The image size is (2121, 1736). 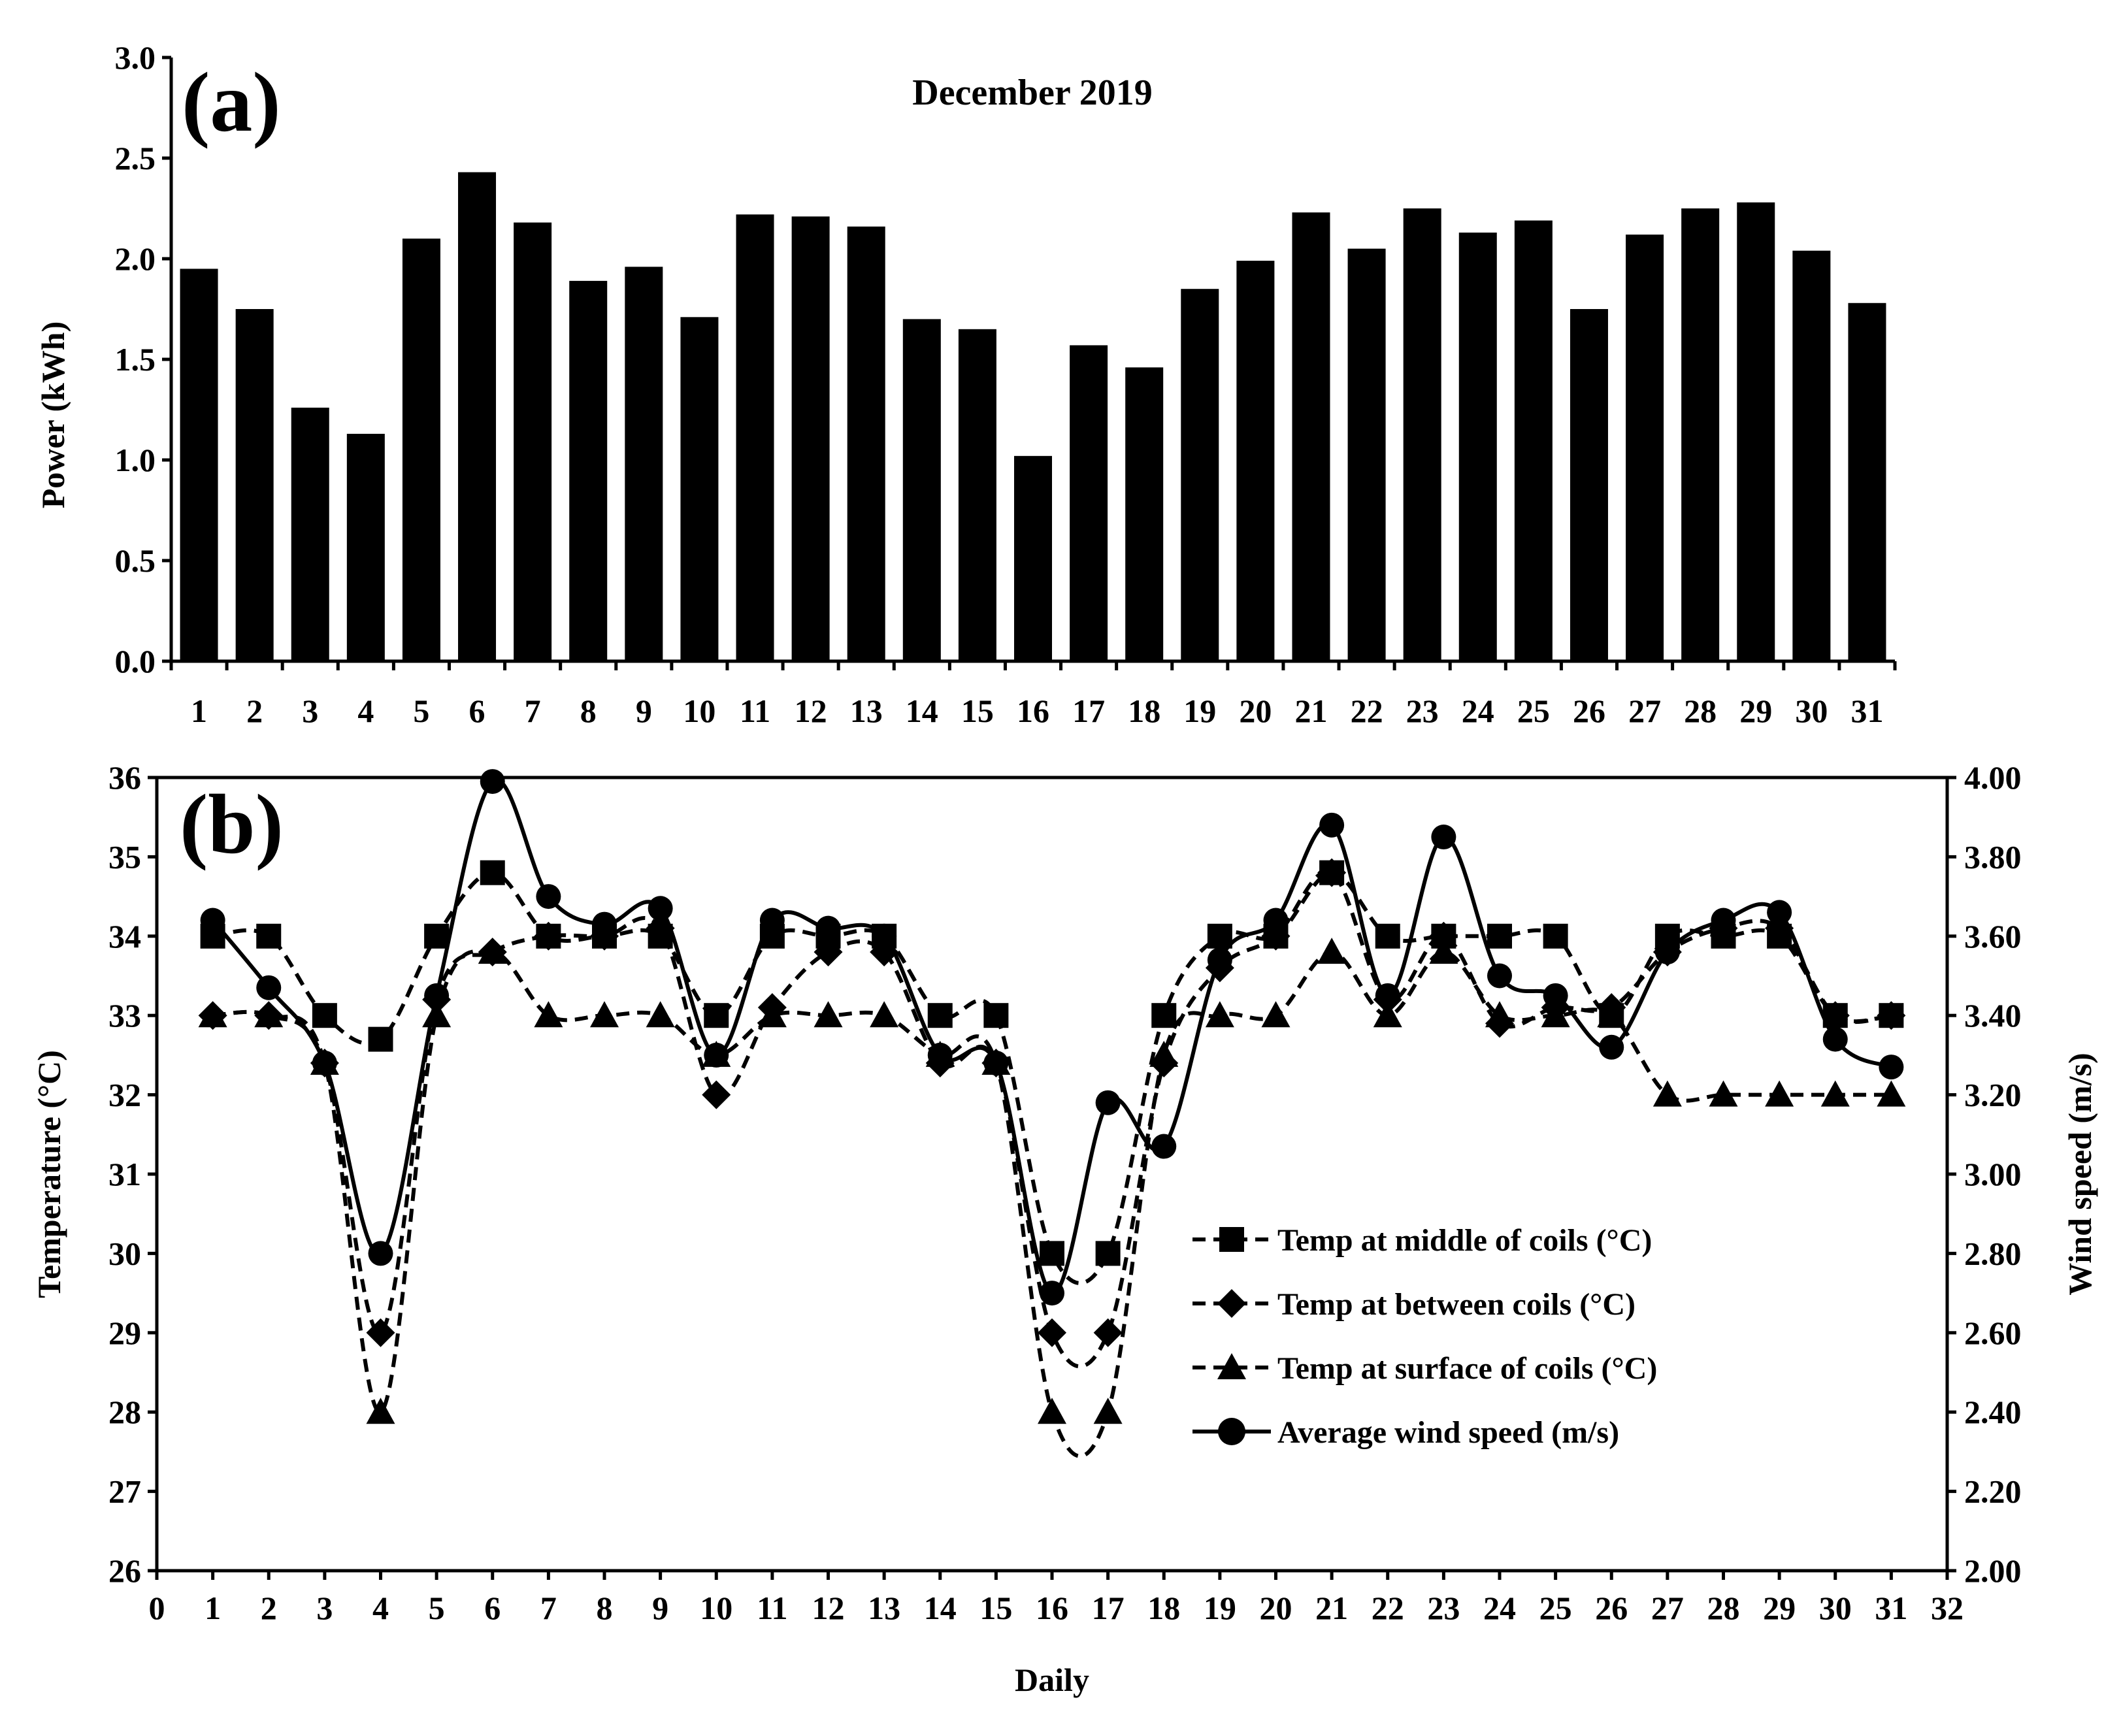 What do you see at coordinates (1835, 1608) in the screenshot?
I see `panel-b-xtick-label: 30` at bounding box center [1835, 1608].